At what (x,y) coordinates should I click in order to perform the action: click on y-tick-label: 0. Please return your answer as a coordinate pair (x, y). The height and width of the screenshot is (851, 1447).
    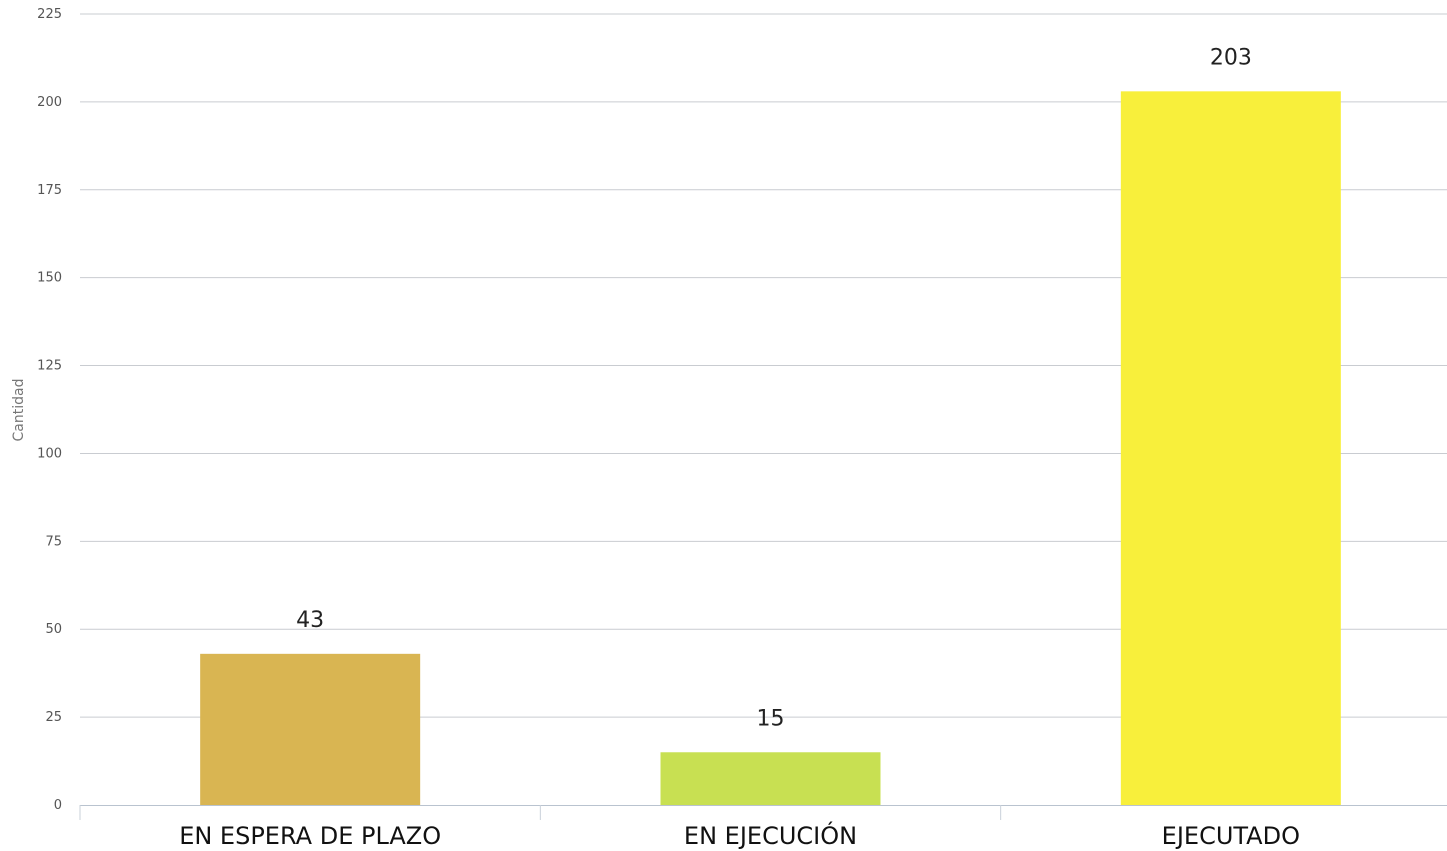
    Looking at the image, I should click on (58, 805).